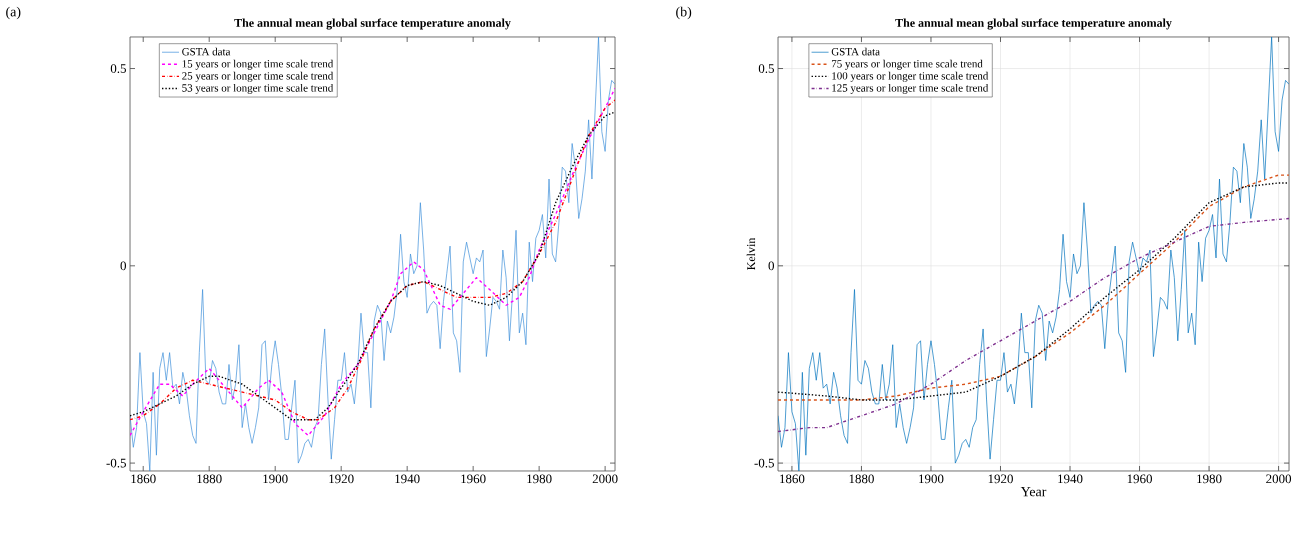 Image resolution: width=1307 pixels, height=533 pixels. Describe the element at coordinates (751, 253) in the screenshot. I see `y-axis-title: Kelvin` at that location.